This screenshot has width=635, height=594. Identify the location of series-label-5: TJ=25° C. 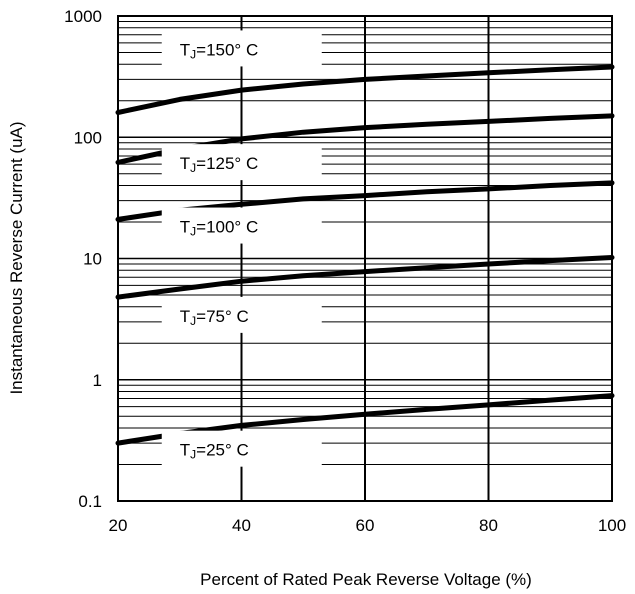
(241, 448).